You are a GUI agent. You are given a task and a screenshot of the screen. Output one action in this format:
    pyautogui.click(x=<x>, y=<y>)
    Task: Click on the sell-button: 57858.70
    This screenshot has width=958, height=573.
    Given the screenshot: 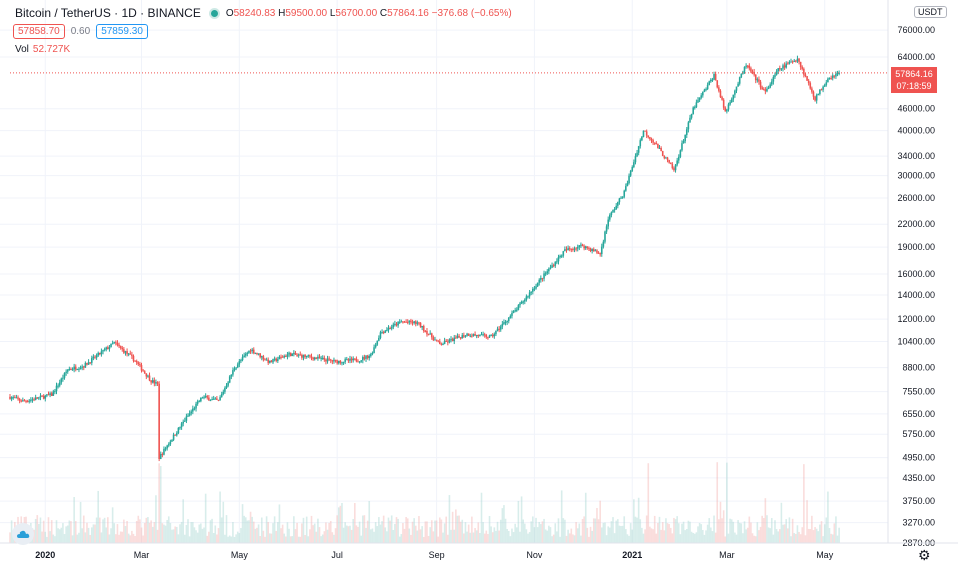 What is the action you would take?
    pyautogui.click(x=39, y=31)
    